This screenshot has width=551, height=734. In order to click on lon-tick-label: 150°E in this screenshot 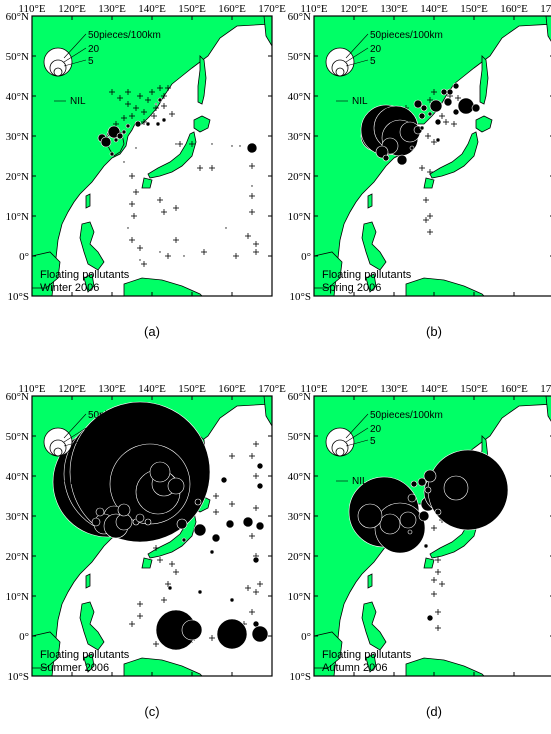, I will do `click(192, 389)`.